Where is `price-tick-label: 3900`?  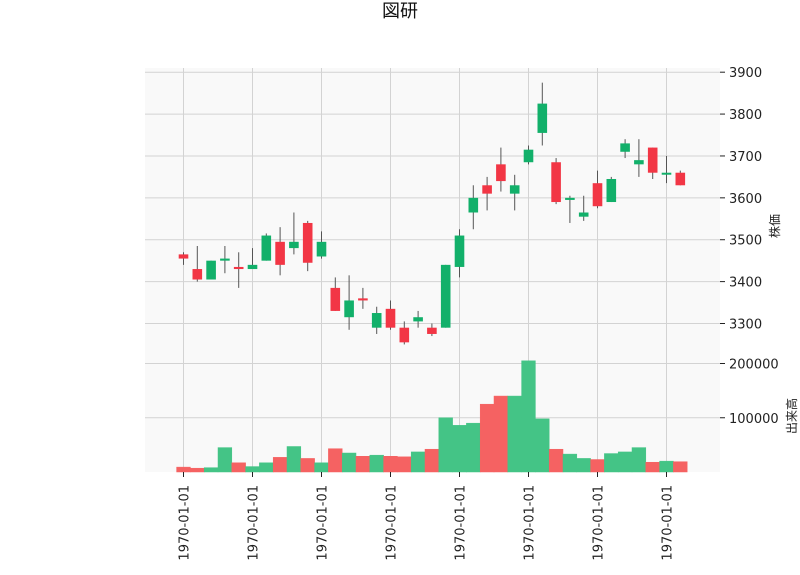
price-tick-label: 3900 is located at coordinates (745, 73).